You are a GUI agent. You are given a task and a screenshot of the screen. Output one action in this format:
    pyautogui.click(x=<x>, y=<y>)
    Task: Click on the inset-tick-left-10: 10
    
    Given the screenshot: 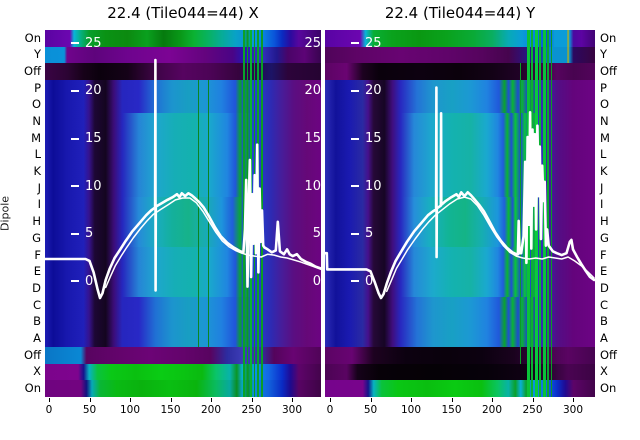 What is the action you would take?
    pyautogui.click(x=366, y=186)
    